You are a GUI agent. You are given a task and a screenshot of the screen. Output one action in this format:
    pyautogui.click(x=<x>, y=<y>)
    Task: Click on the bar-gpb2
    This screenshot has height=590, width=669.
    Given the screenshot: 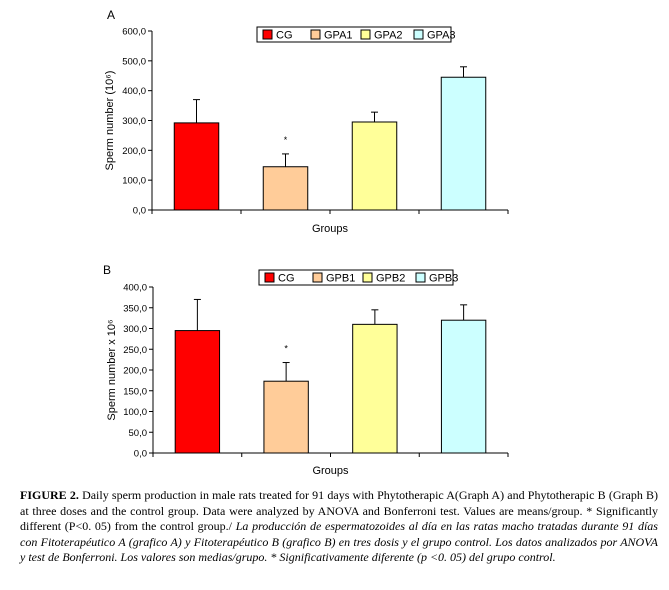 What is the action you would take?
    pyautogui.click(x=375, y=388)
    